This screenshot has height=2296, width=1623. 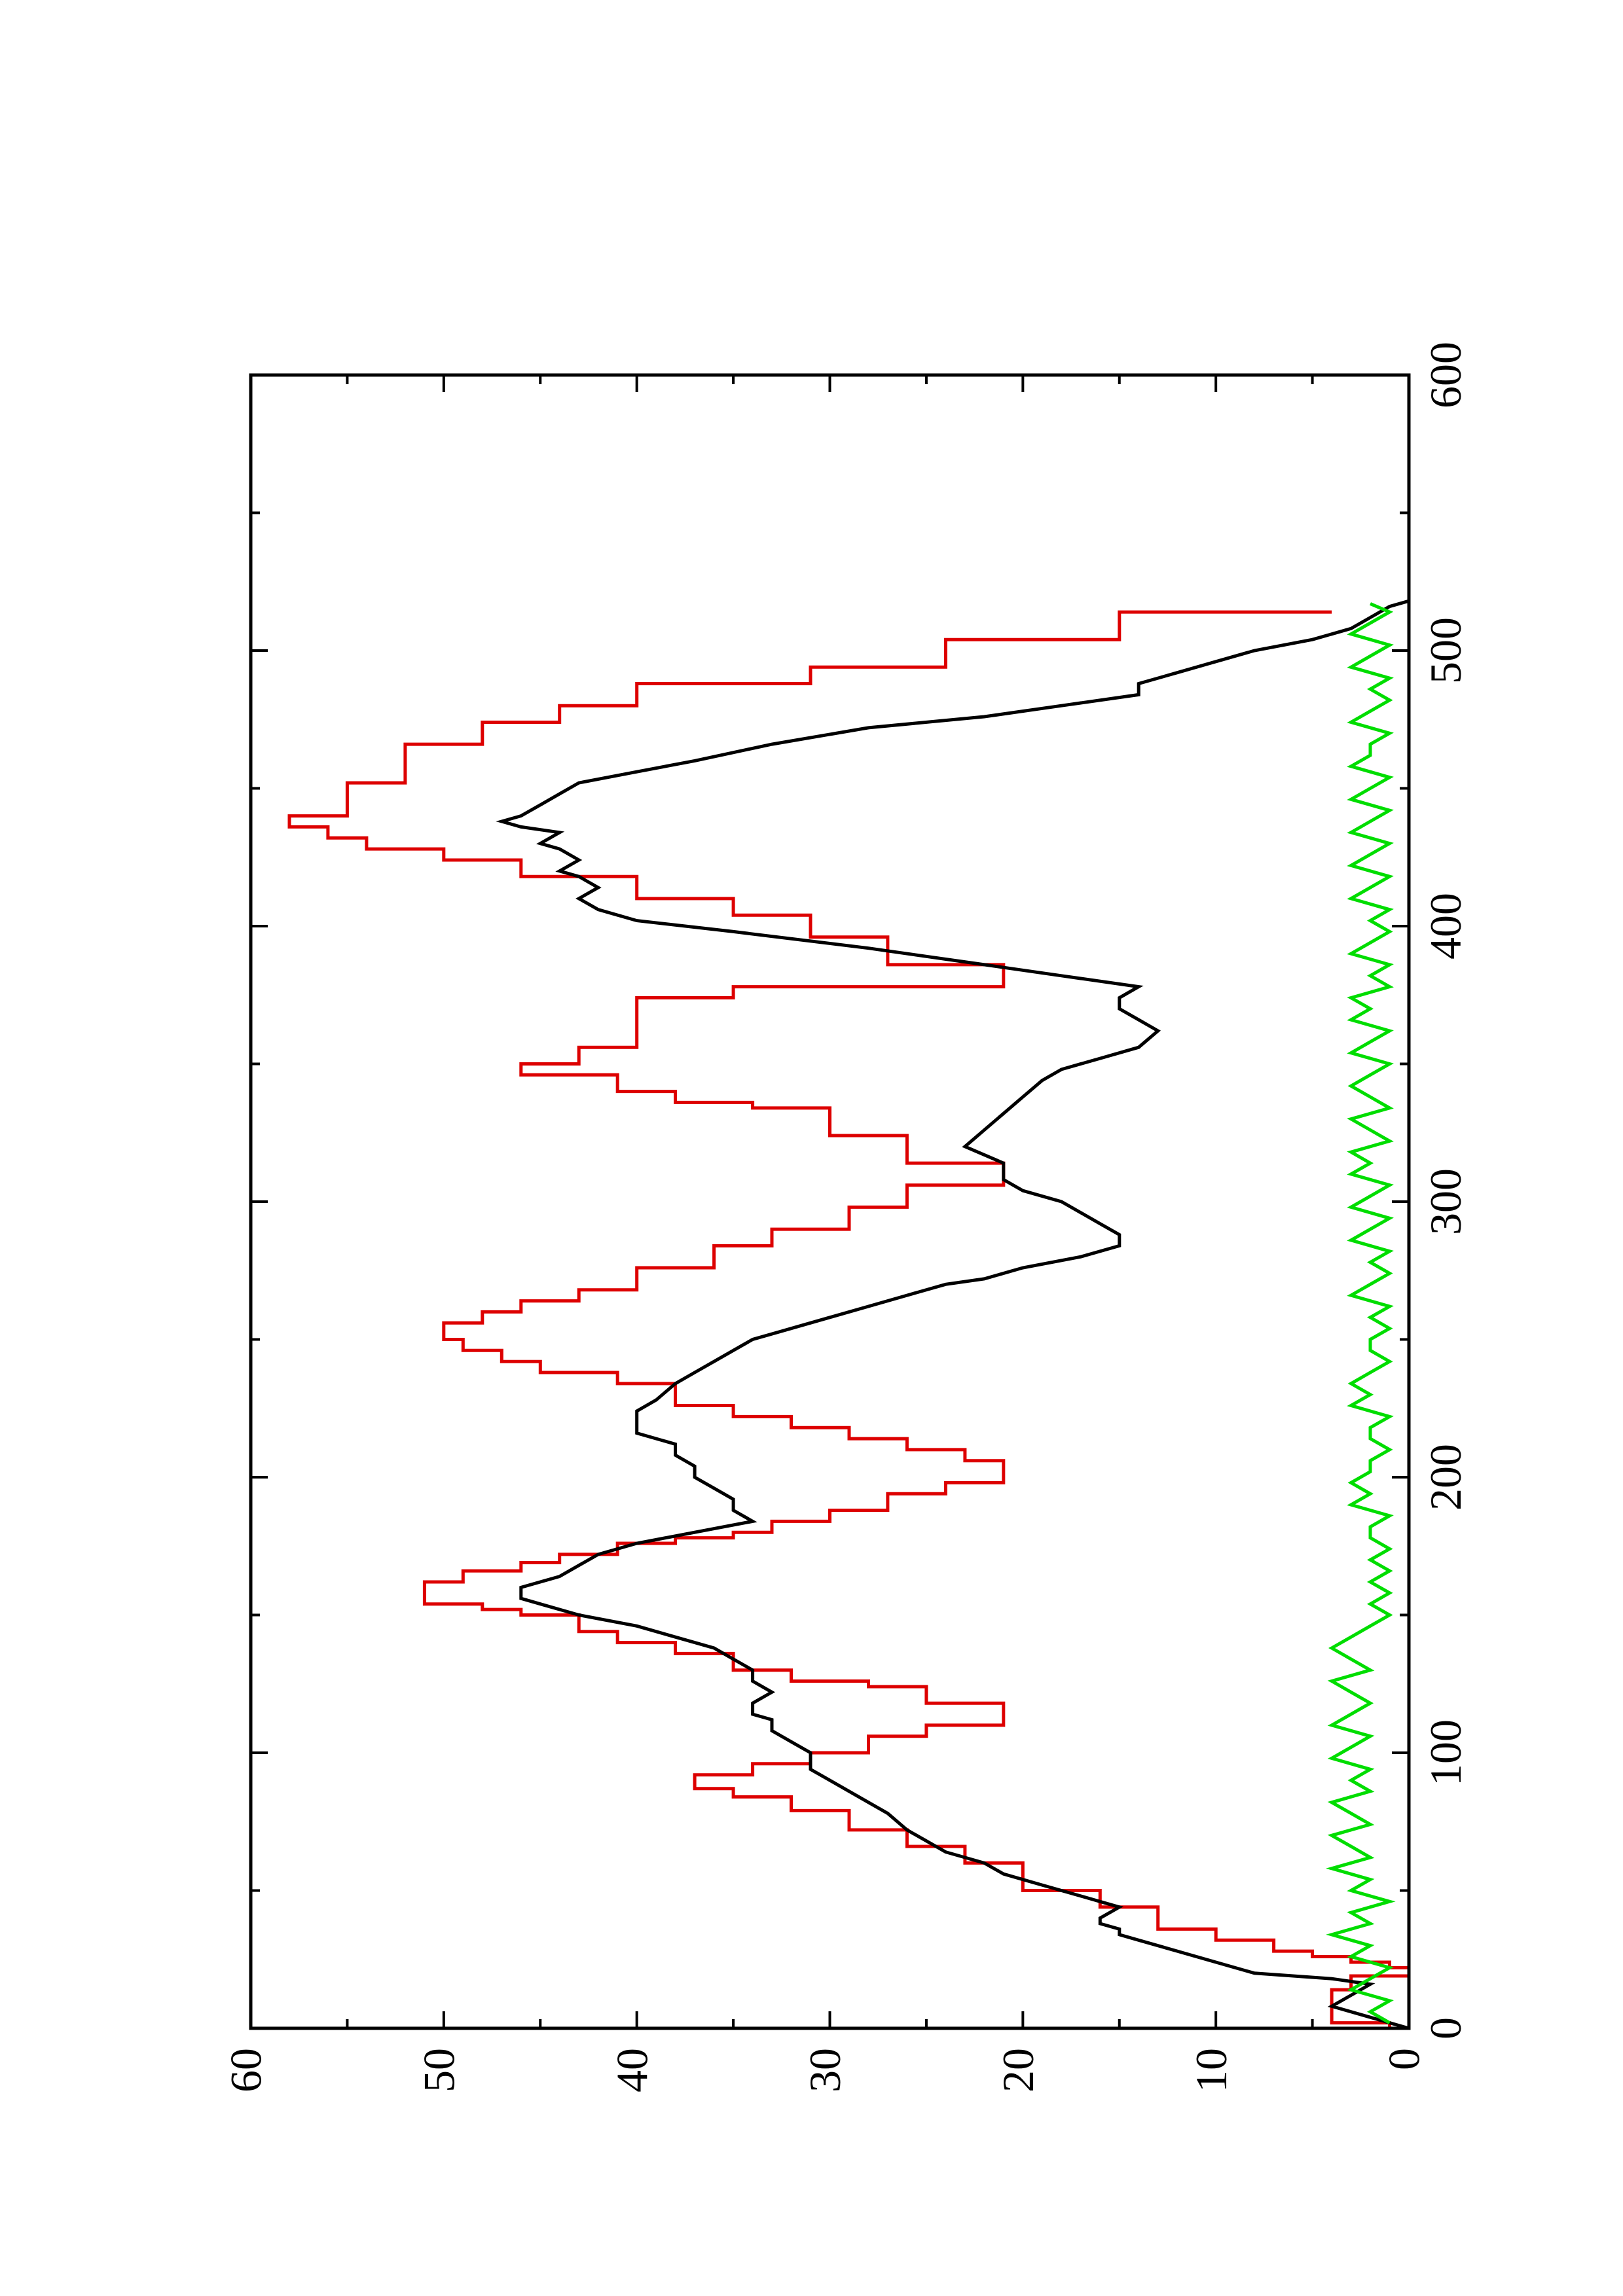 What do you see at coordinates (825, 2070) in the screenshot?
I see `y-tick-label: 30` at bounding box center [825, 2070].